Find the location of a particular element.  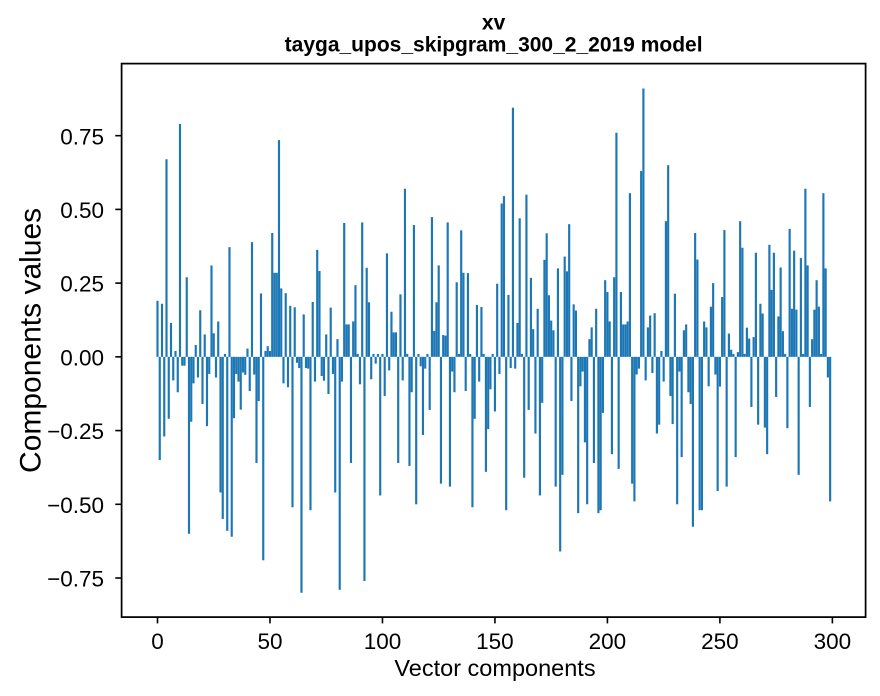

svg-text: 50 is located at coordinates (269, 641).